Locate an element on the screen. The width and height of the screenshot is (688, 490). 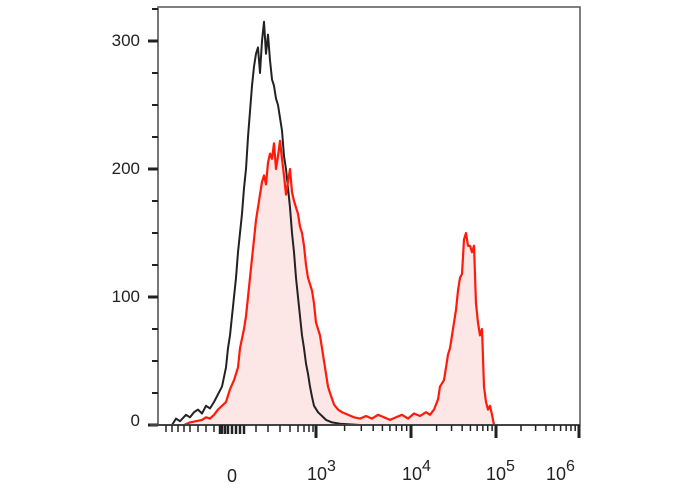
y-tick-label-200: 200 is located at coordinates (125, 168).